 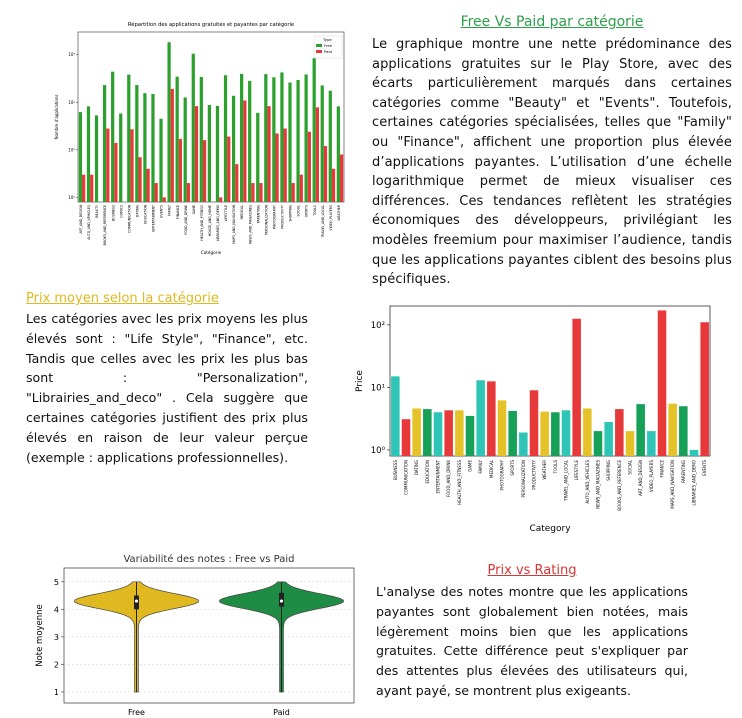 I want to click on chart2-xtick-label: LIFESTYLE, so click(x=576, y=470).